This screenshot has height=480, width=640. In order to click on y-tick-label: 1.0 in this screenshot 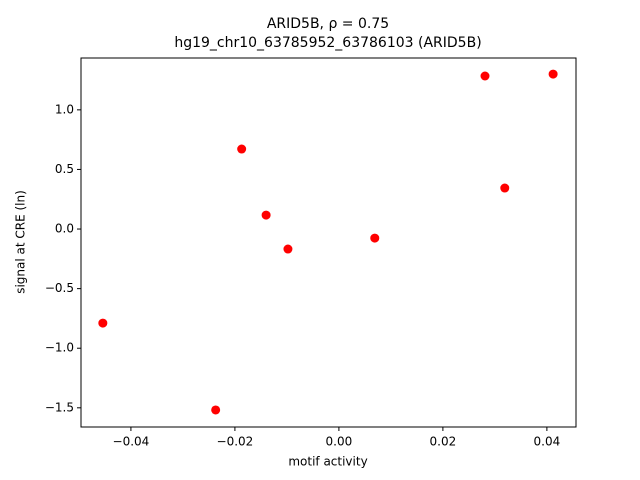, I will do `click(64, 109)`.